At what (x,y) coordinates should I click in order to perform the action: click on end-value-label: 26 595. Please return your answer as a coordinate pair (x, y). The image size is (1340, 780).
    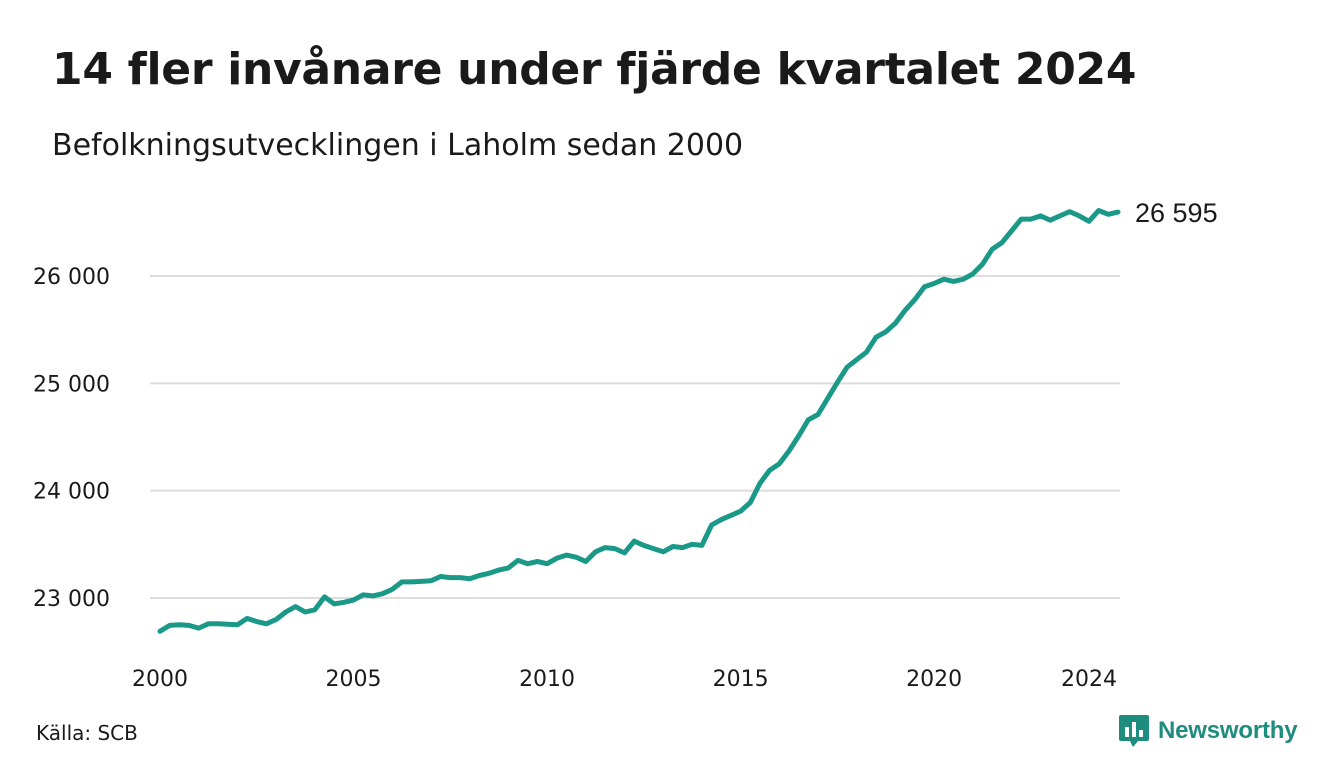
    Looking at the image, I should click on (1176, 213).